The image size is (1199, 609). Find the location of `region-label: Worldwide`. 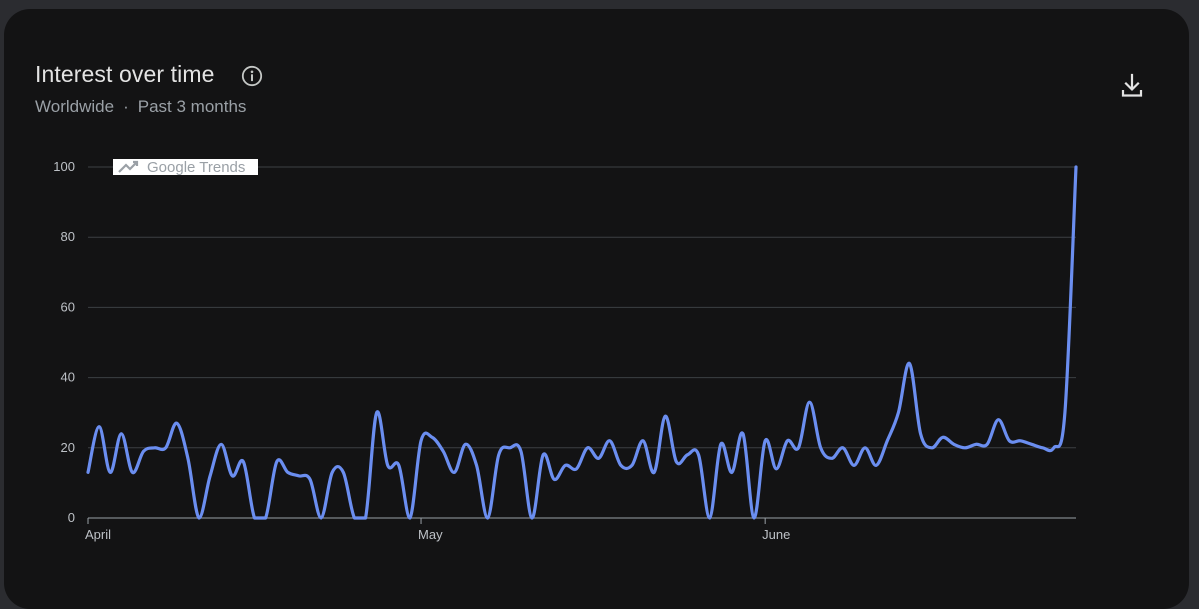

region-label: Worldwide is located at coordinates (75, 106).